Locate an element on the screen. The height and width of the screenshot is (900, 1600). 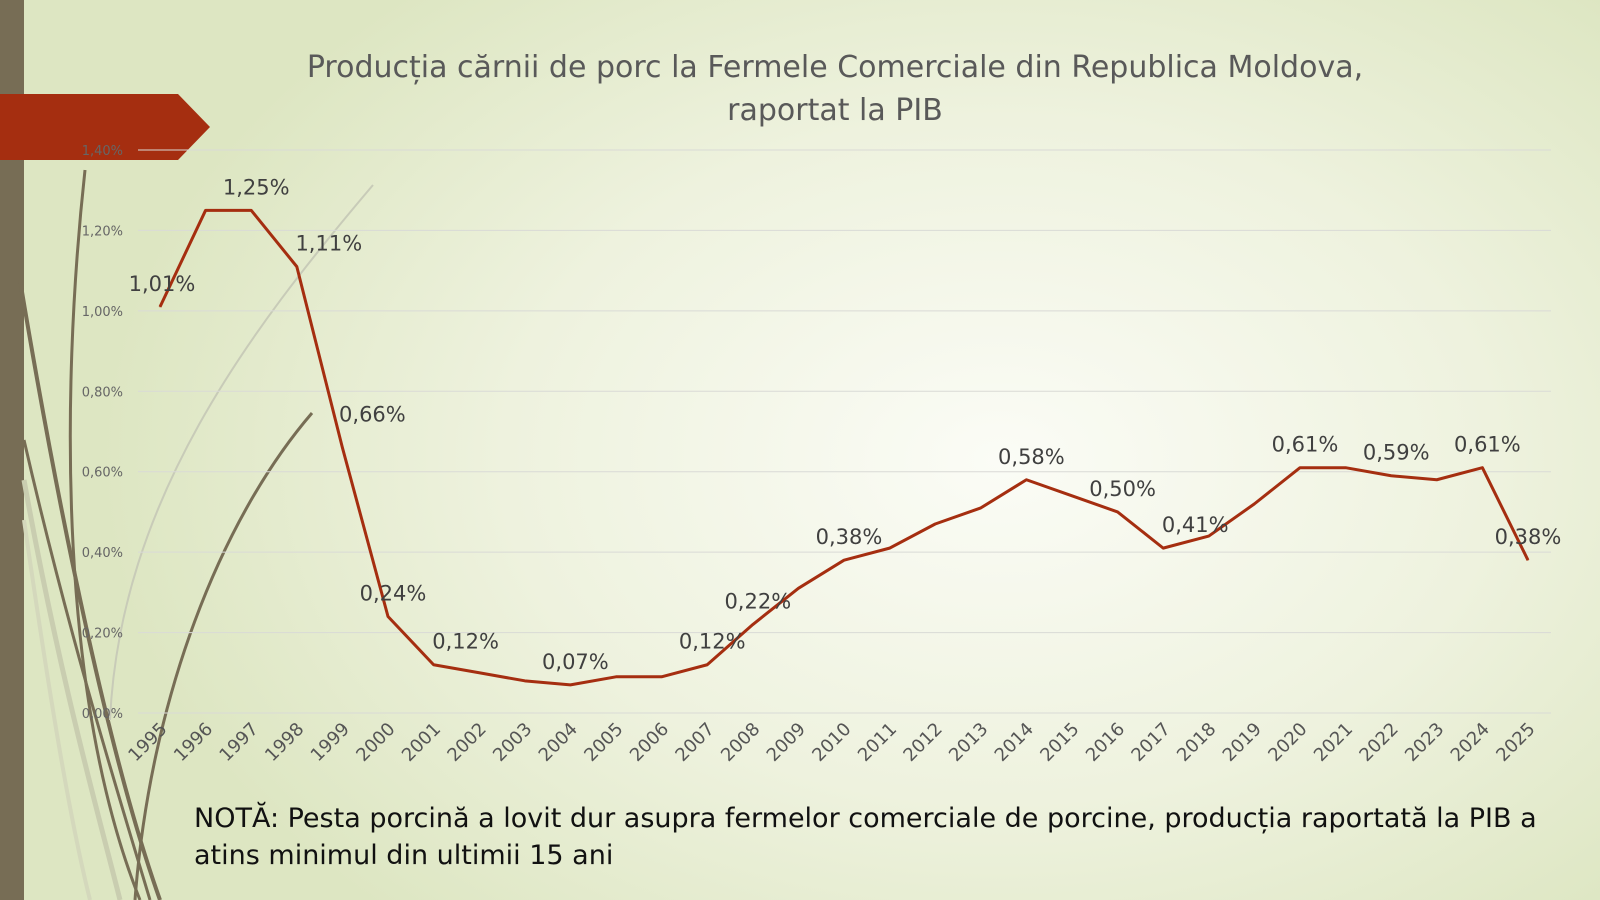
x-tick-label: 1999 is located at coordinates (330, 742).